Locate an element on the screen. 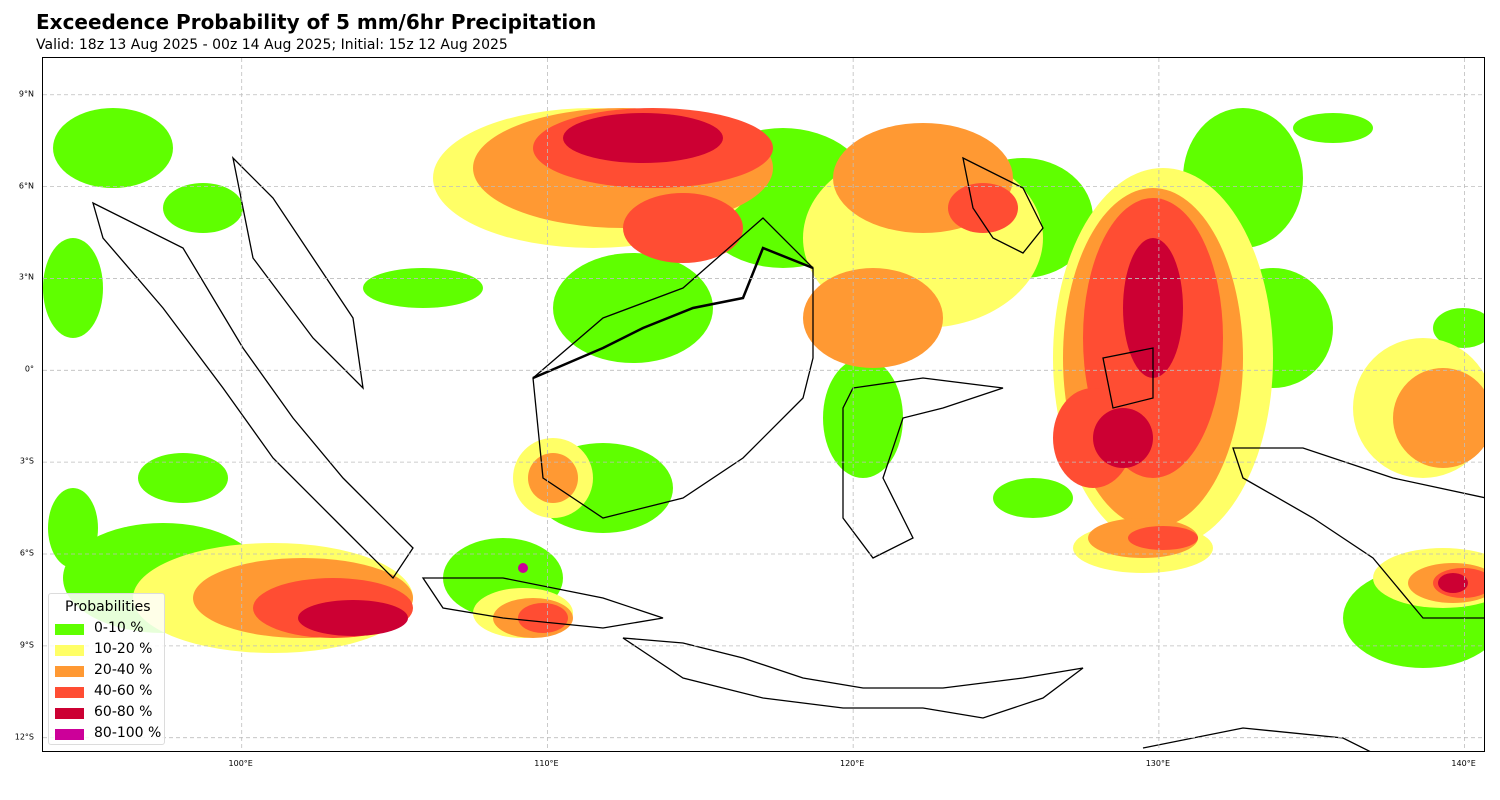 The image size is (1500, 800). halmahera-outline is located at coordinates (1128, 378).